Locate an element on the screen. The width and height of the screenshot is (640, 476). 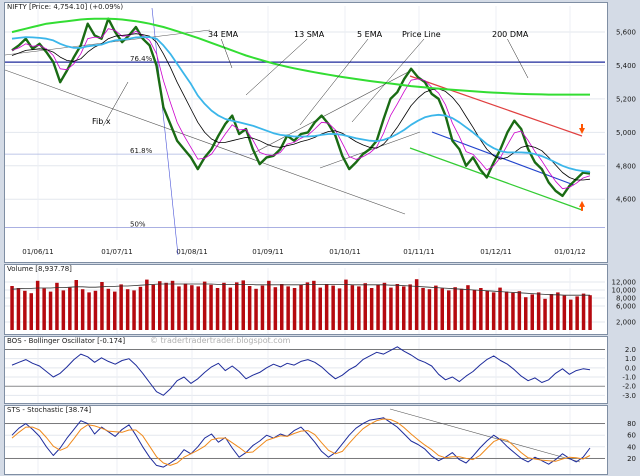
price-x-tick-label: 01/09/11 is located at coordinates (267, 252).